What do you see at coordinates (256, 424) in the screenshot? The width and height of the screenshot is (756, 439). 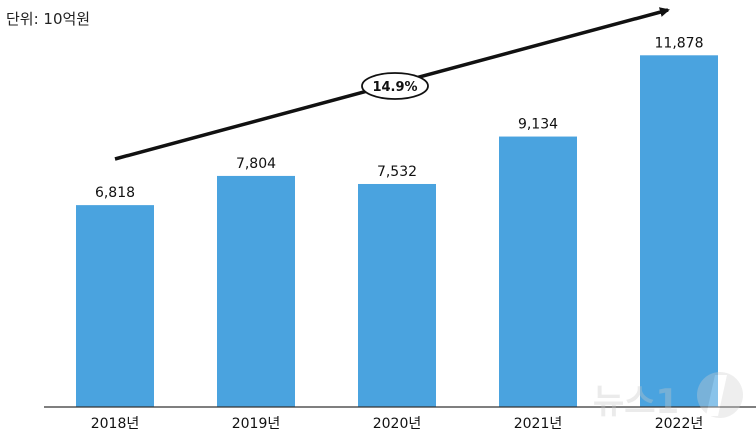 I see `x-tick-label-2019년: 2019년` at bounding box center [256, 424].